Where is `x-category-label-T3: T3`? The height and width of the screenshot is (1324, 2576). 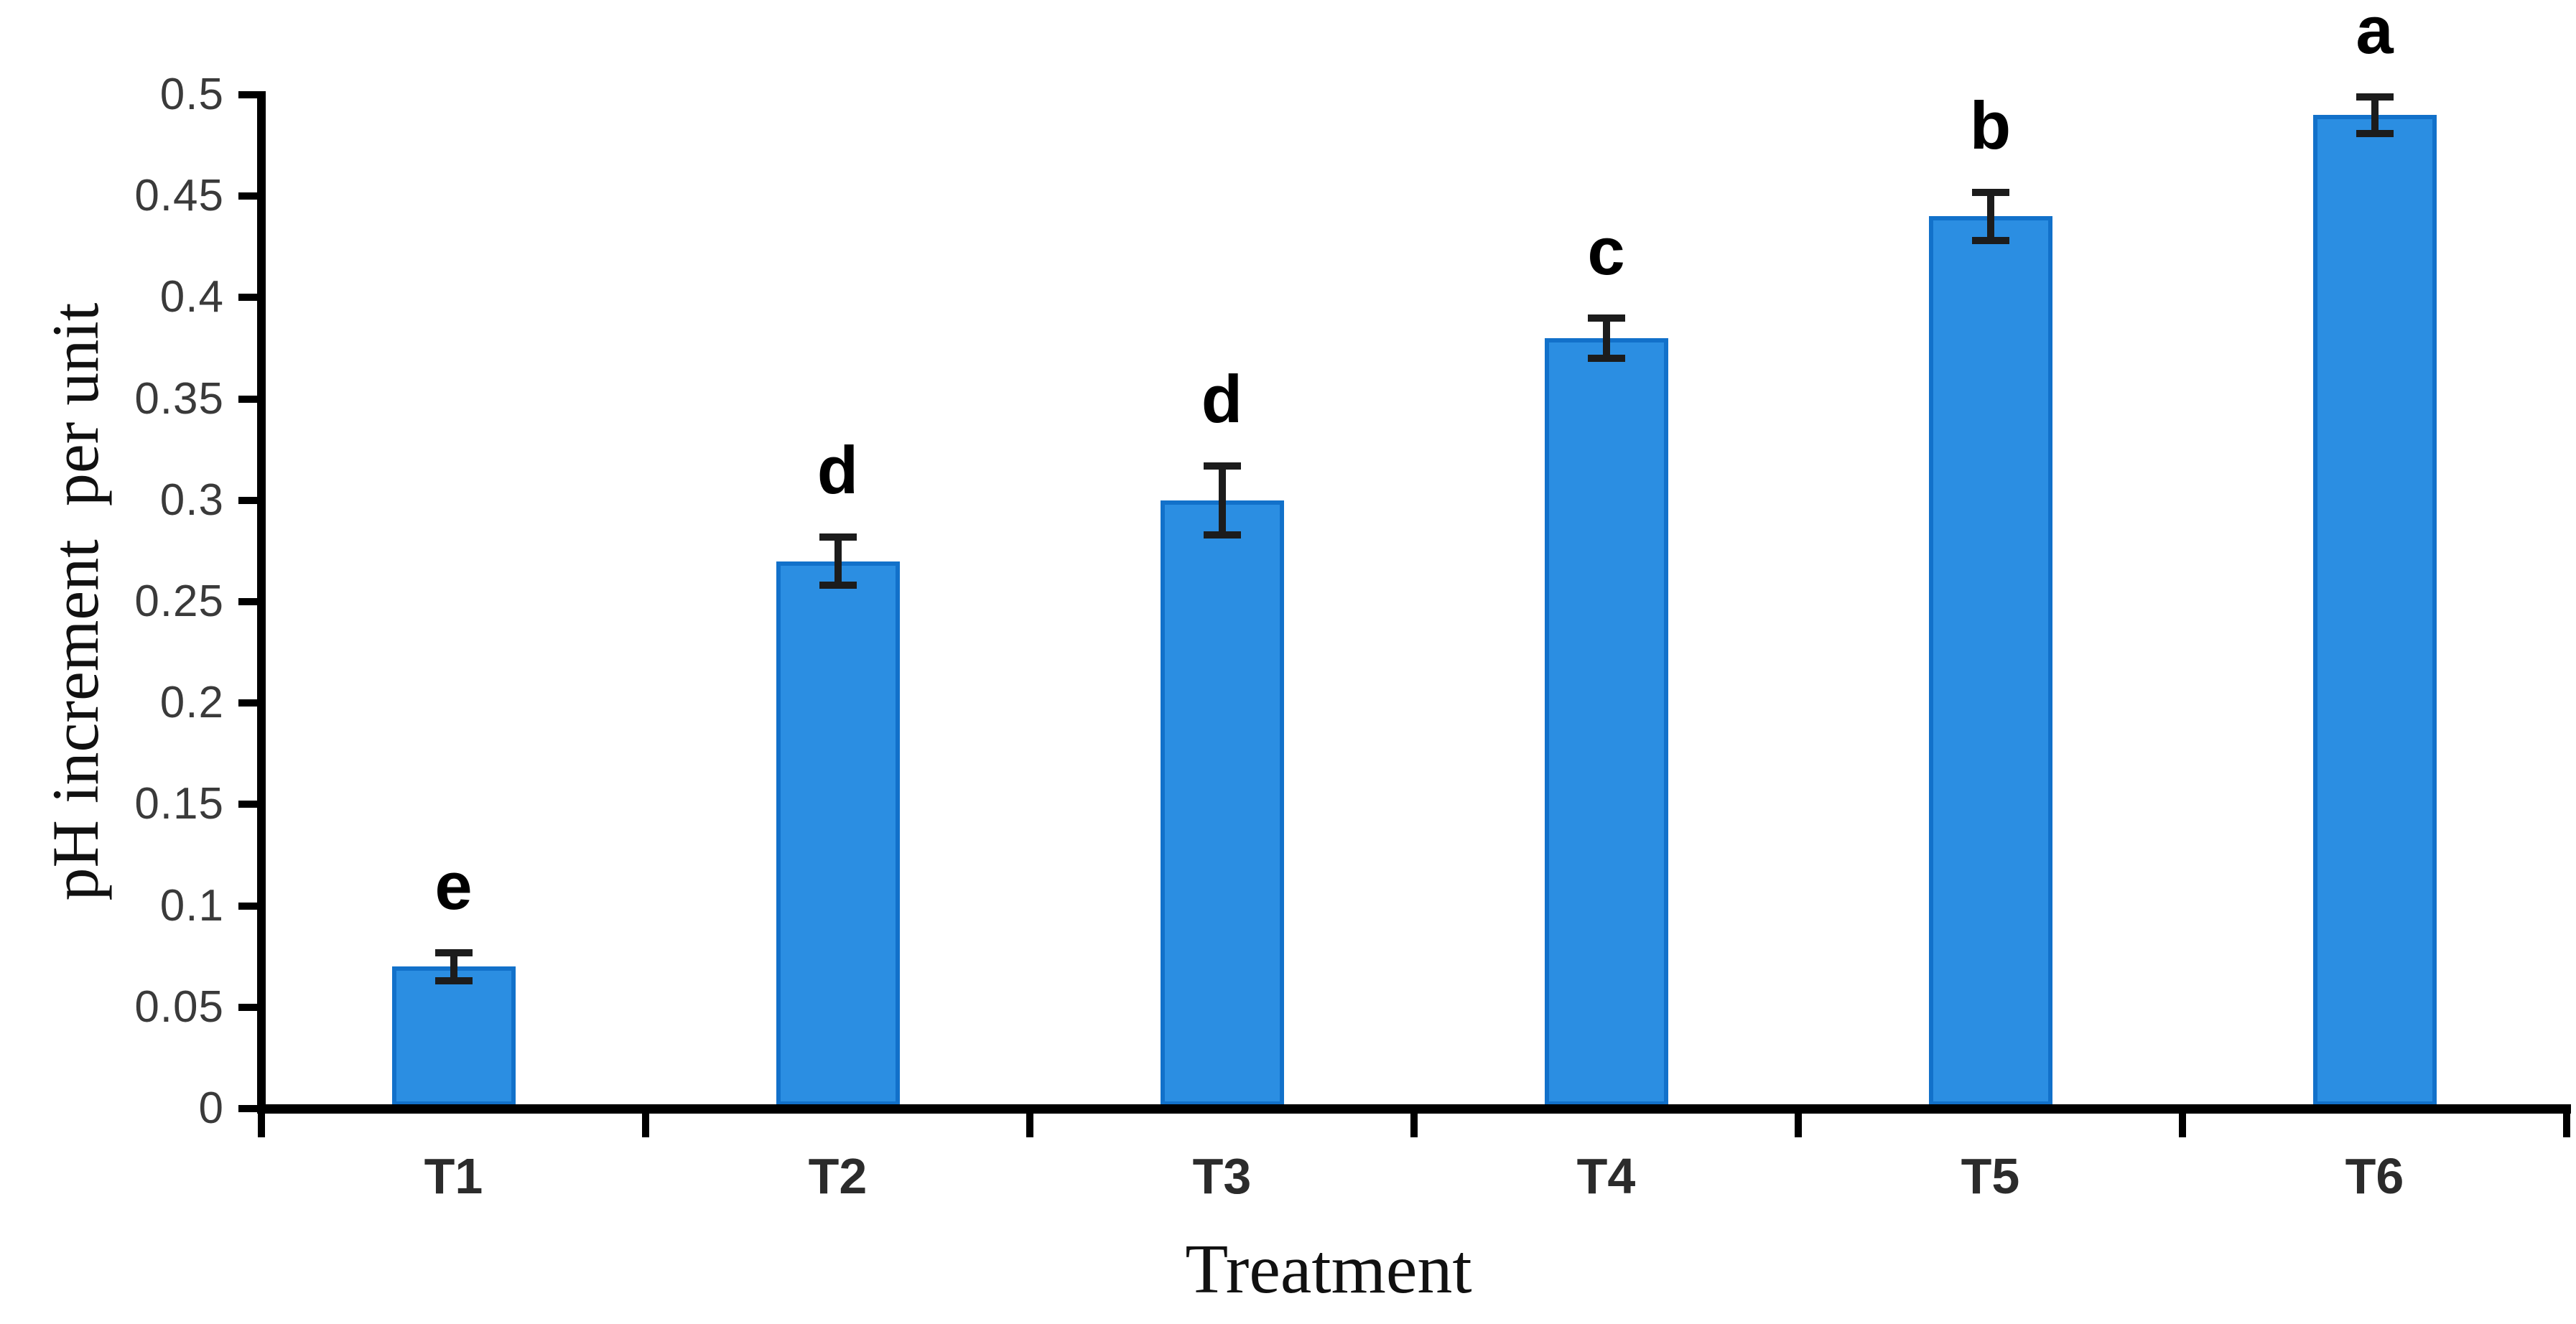
x-category-label-T3: T3 is located at coordinates (1222, 1176).